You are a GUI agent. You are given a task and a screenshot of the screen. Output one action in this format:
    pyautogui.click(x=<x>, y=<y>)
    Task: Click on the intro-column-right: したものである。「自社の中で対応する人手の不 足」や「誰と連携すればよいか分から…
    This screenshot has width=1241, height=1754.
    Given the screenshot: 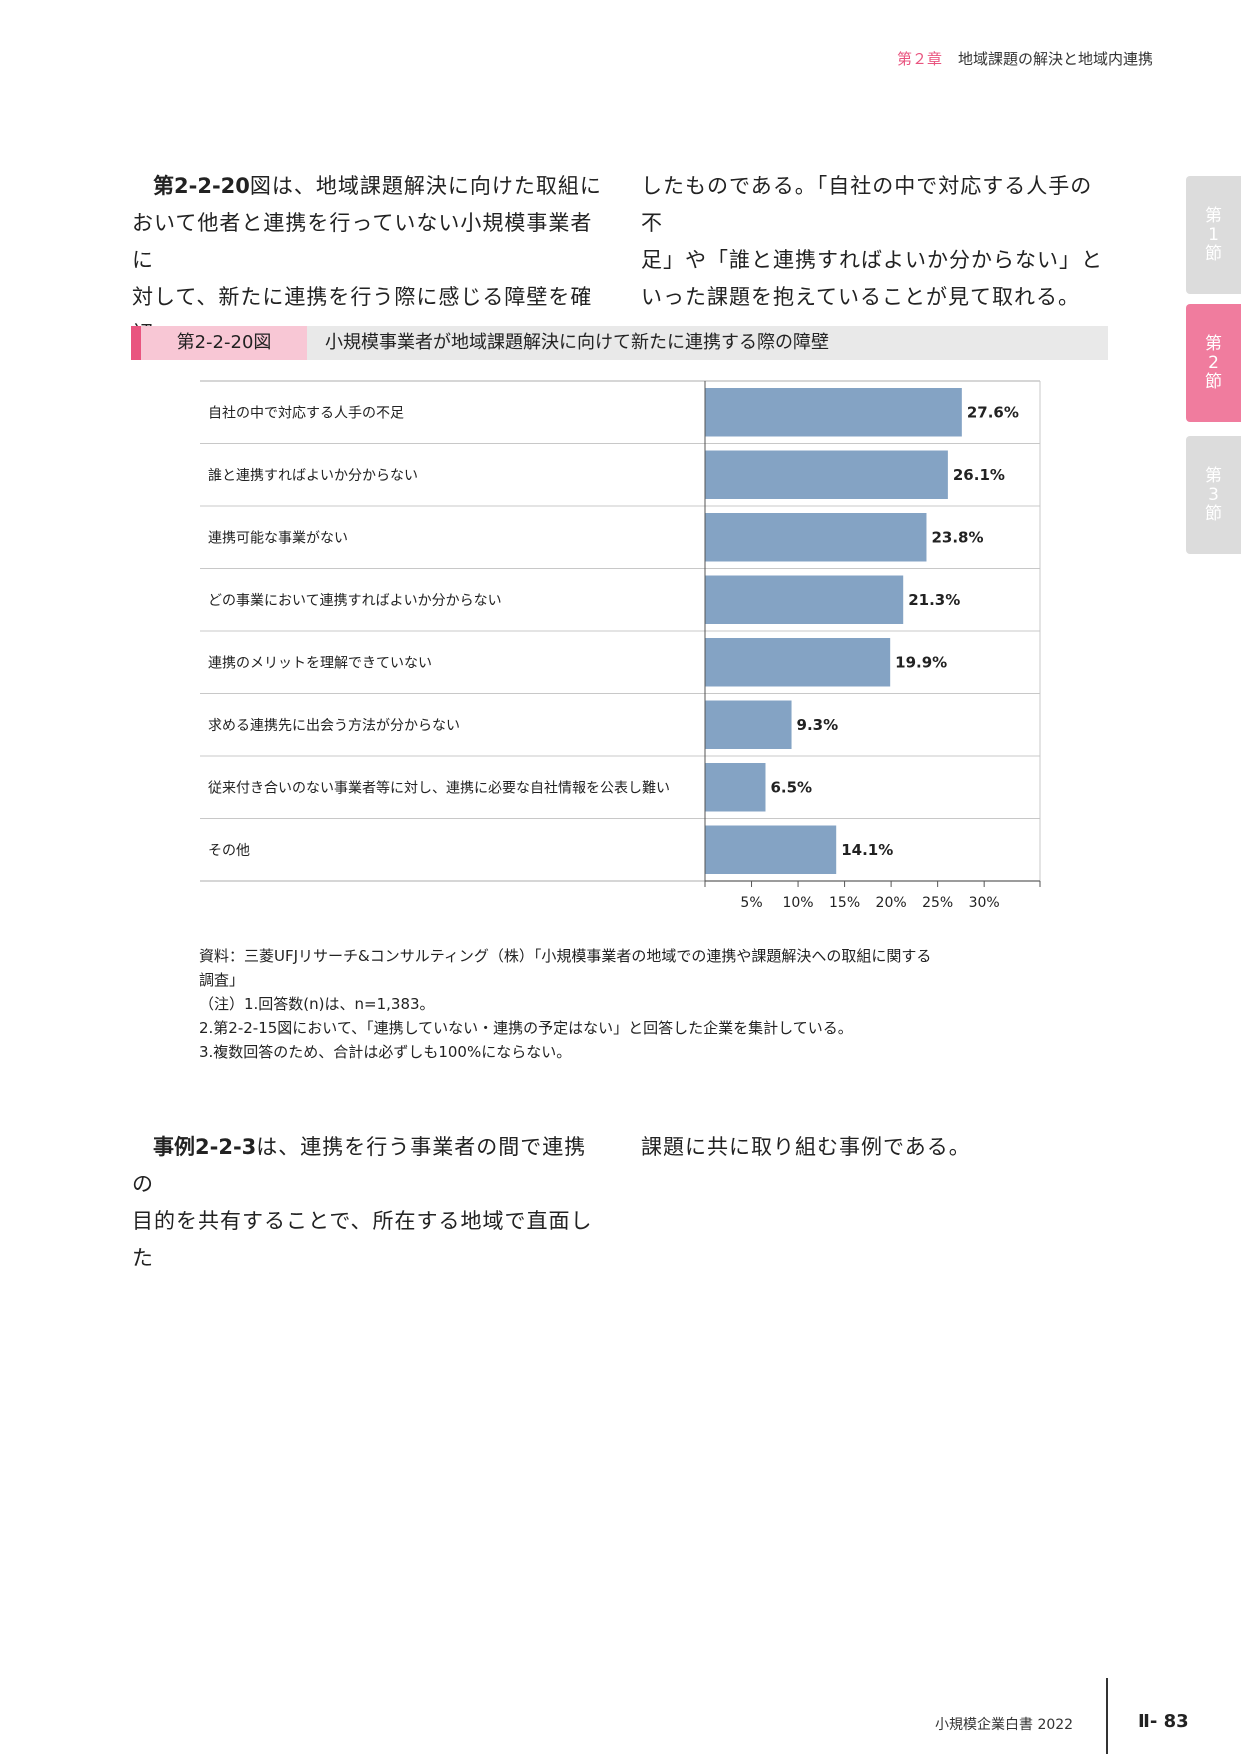 What is the action you would take?
    pyautogui.click(x=872, y=241)
    